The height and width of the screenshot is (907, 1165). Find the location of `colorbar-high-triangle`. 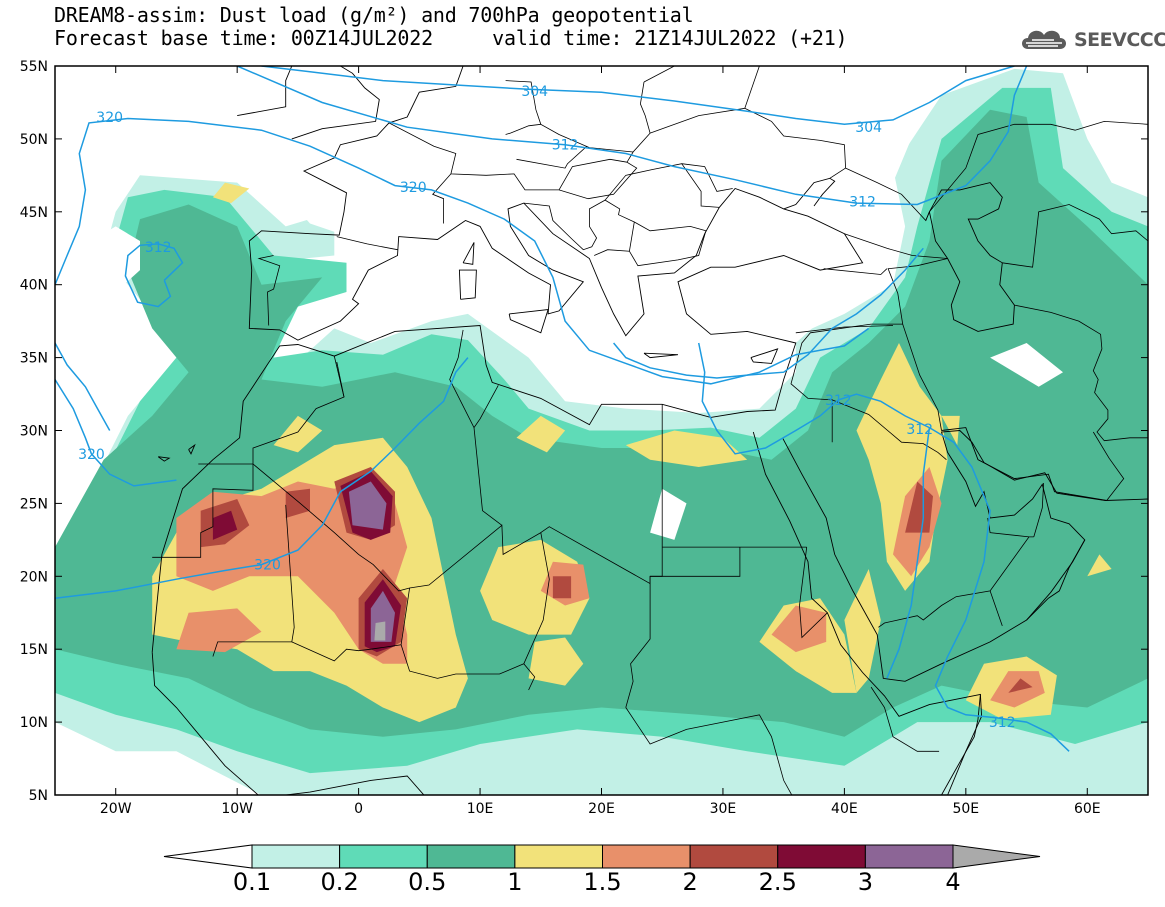

colorbar-high-triangle is located at coordinates (996, 856).